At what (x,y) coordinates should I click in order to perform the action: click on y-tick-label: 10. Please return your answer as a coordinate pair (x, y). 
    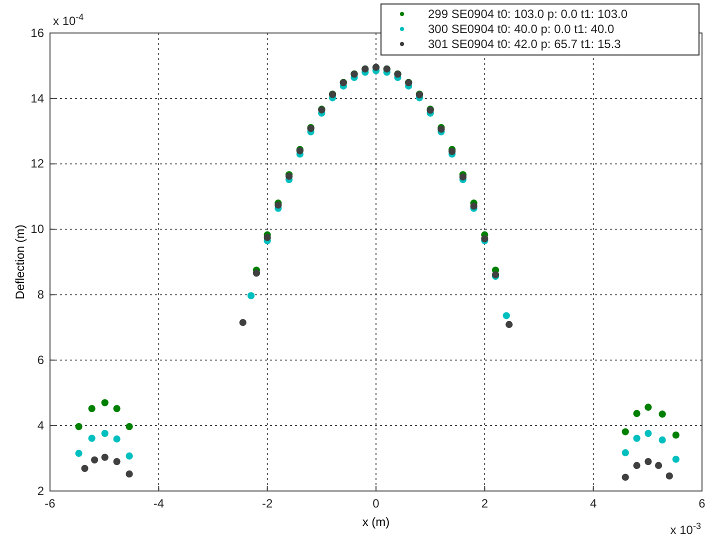
    Looking at the image, I should click on (37, 229).